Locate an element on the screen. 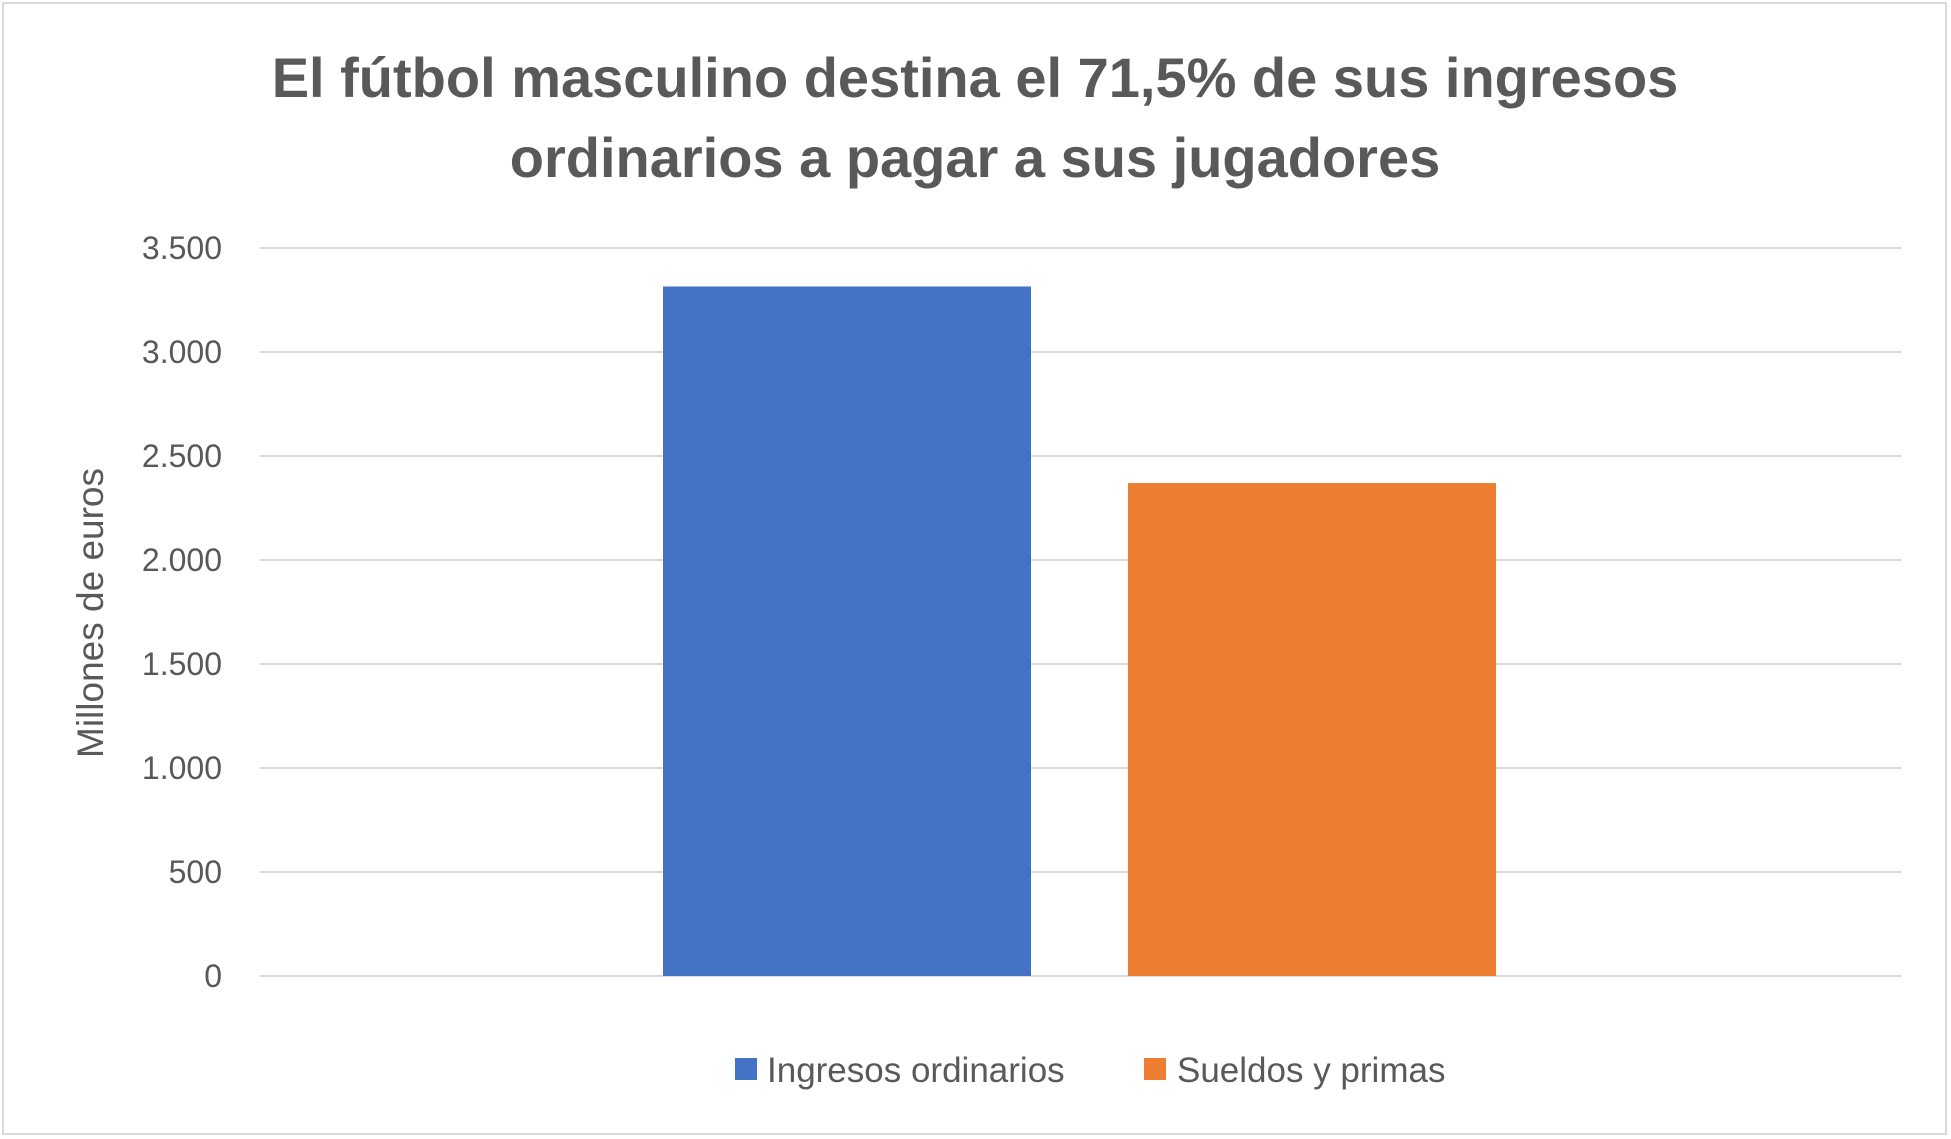  y-tick-label: 2.000 is located at coordinates (182, 560).